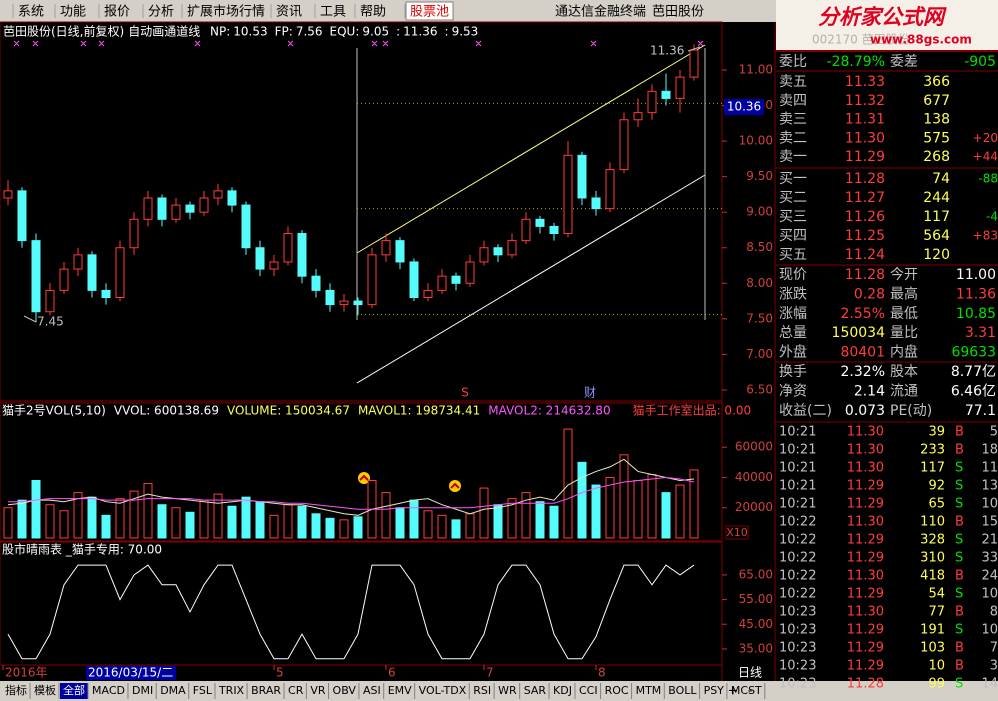  Describe the element at coordinates (284, 32) in the screenshot. I see `level-label: FP:` at that location.